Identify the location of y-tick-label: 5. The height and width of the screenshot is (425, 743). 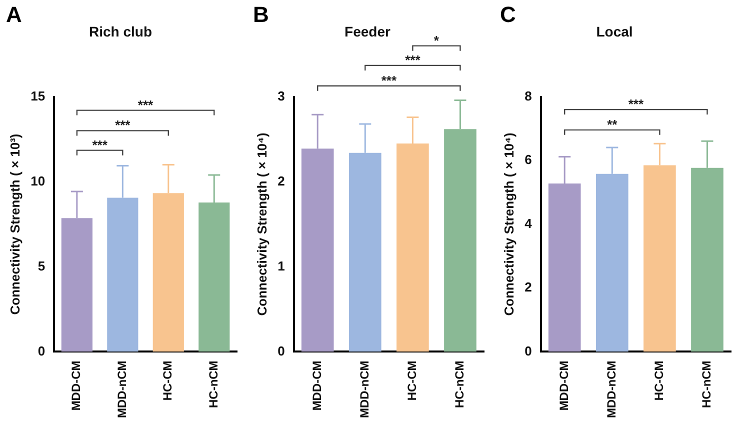
(42, 266).